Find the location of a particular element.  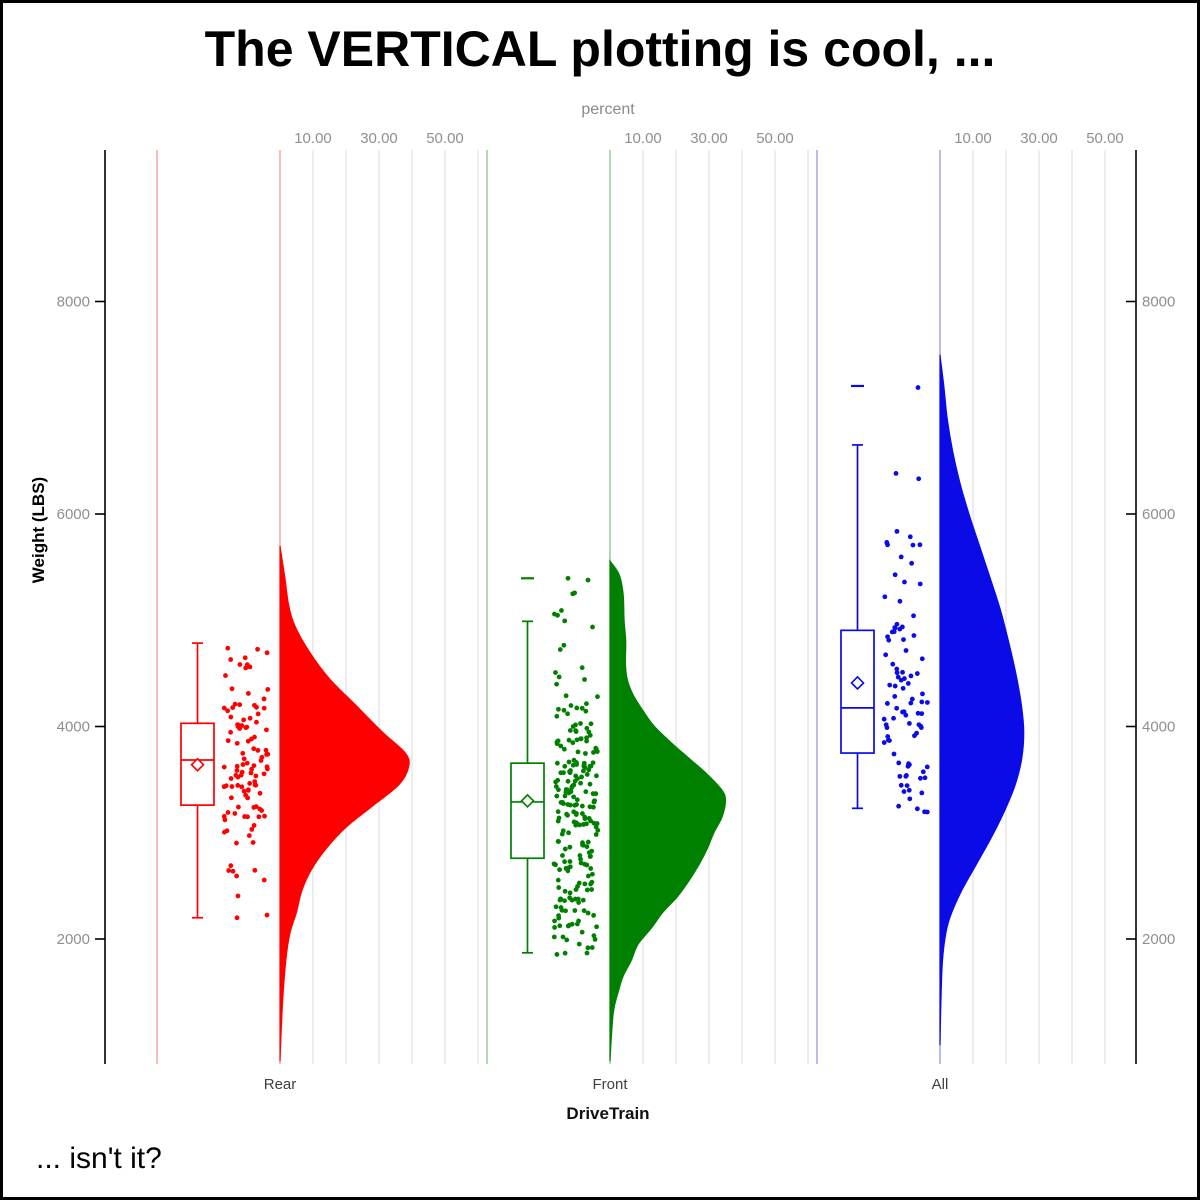

chart-footnote: ... isn't it? is located at coordinates (99, 1158).